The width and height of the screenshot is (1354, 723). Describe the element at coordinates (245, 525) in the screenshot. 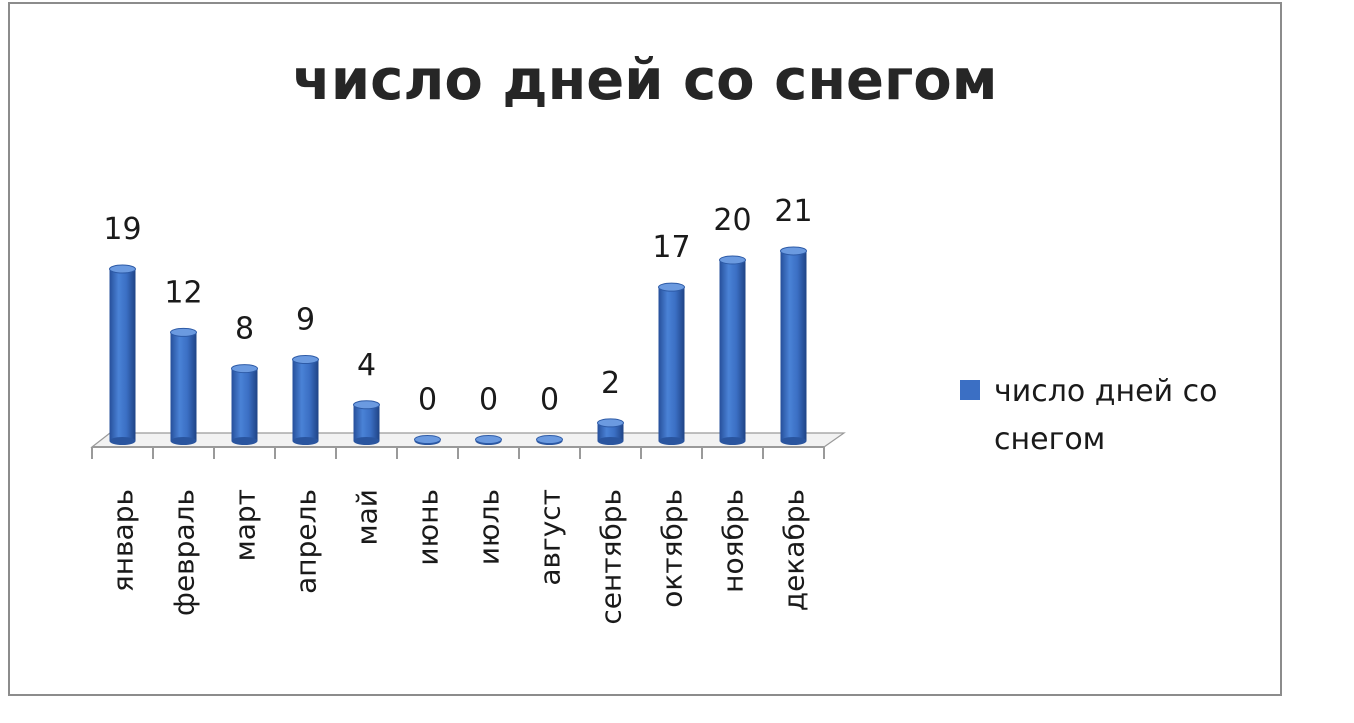

I see `category-label-3: март` at that location.